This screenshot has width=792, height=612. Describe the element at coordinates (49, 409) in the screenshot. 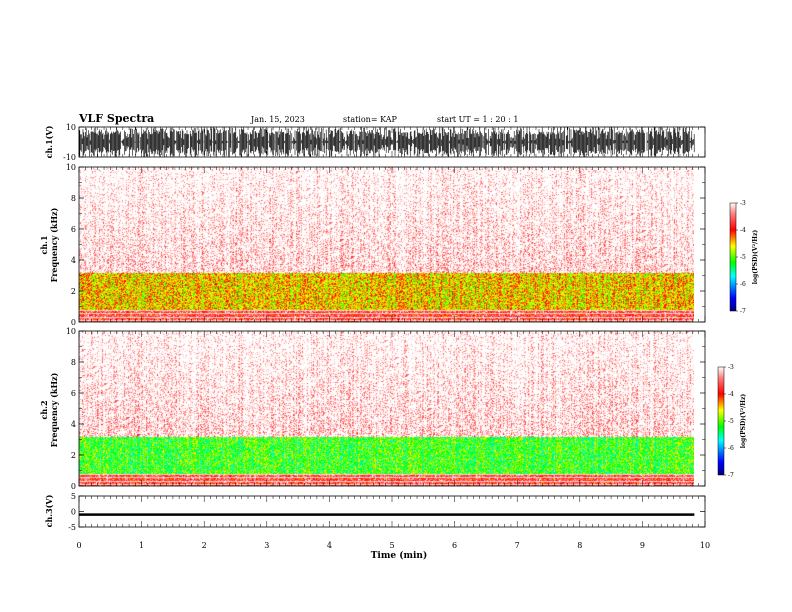

I see `ch2-spectrogram-ylabel: ch.2Frequency (kHz)` at that location.